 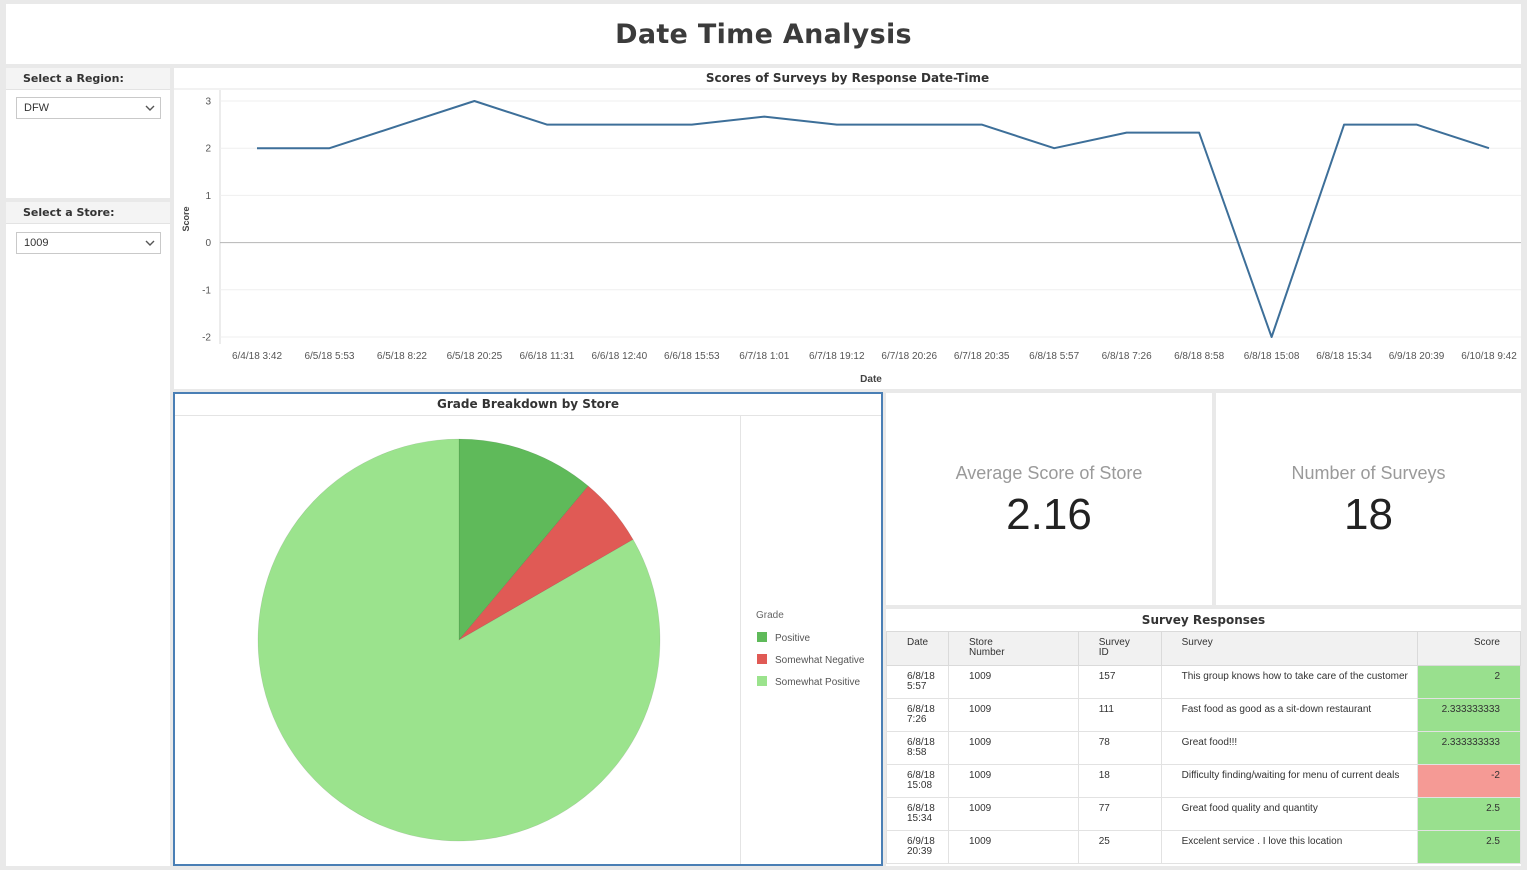 What do you see at coordinates (528, 415) in the screenshot?
I see `pie-title-divider` at bounding box center [528, 415].